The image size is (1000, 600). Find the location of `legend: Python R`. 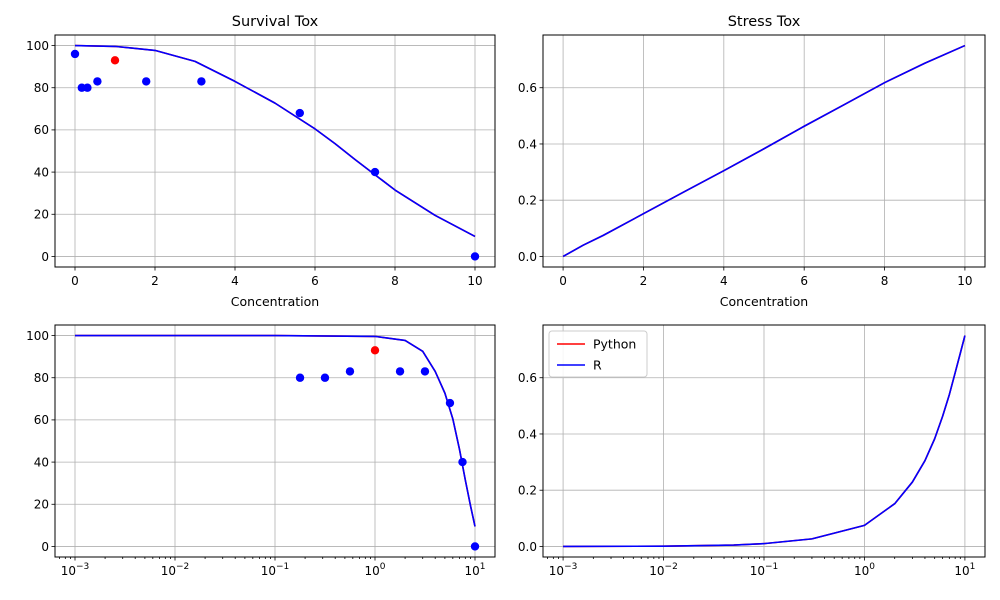

legend: Python R is located at coordinates (598, 354).